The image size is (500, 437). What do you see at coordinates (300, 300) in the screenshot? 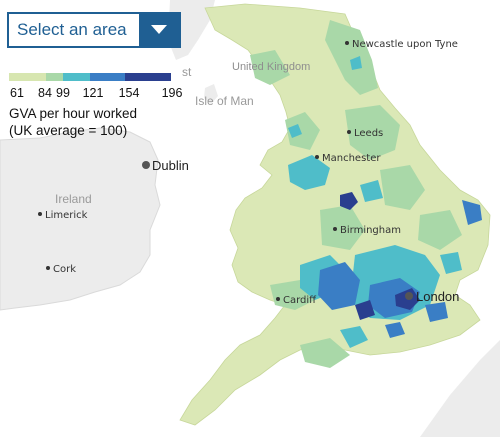
I see `svg-text: Cardiff` at bounding box center [300, 300].